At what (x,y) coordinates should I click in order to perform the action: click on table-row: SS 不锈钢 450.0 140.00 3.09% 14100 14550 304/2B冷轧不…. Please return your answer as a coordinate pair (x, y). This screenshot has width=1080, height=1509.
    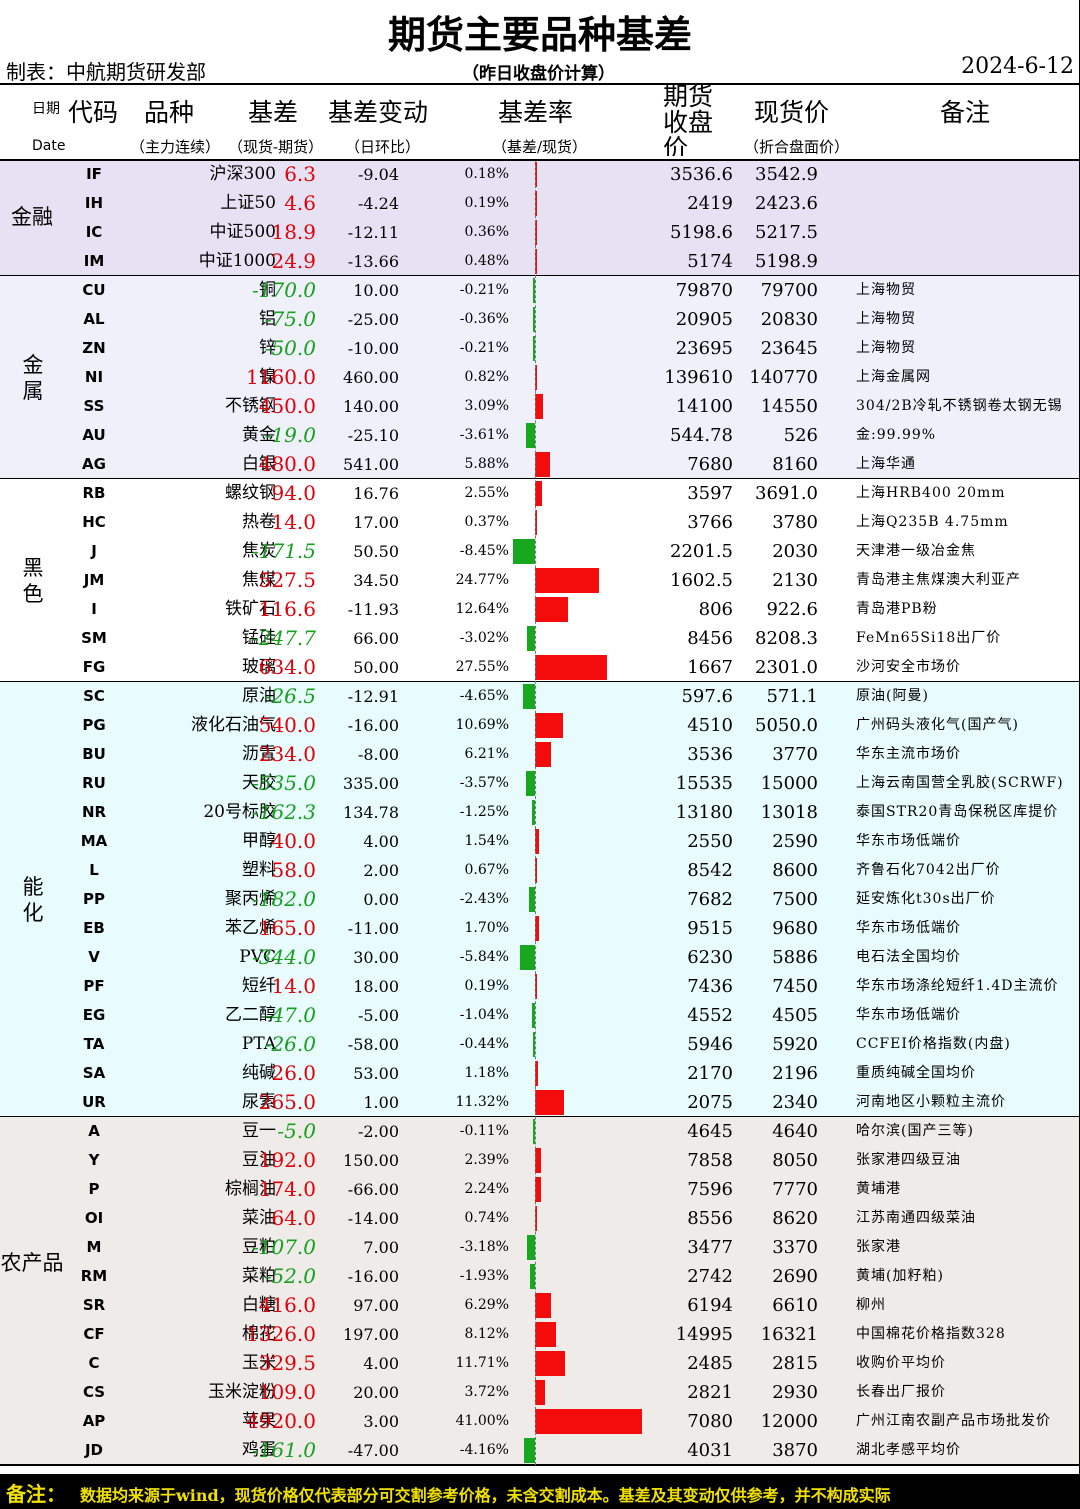
    Looking at the image, I should click on (572, 406).